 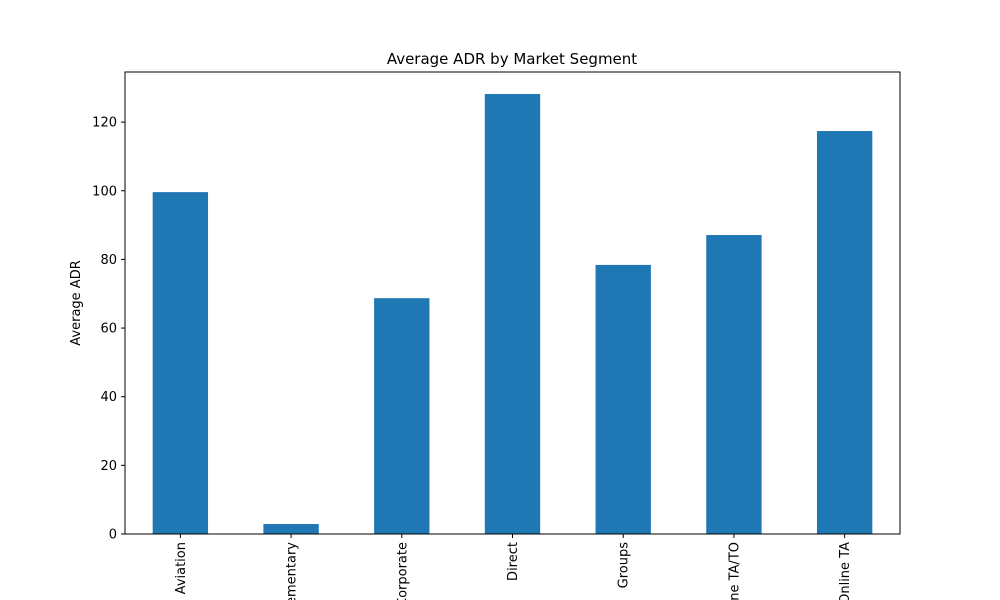 I want to click on y-axis-label: Average ADR, so click(x=76, y=302).